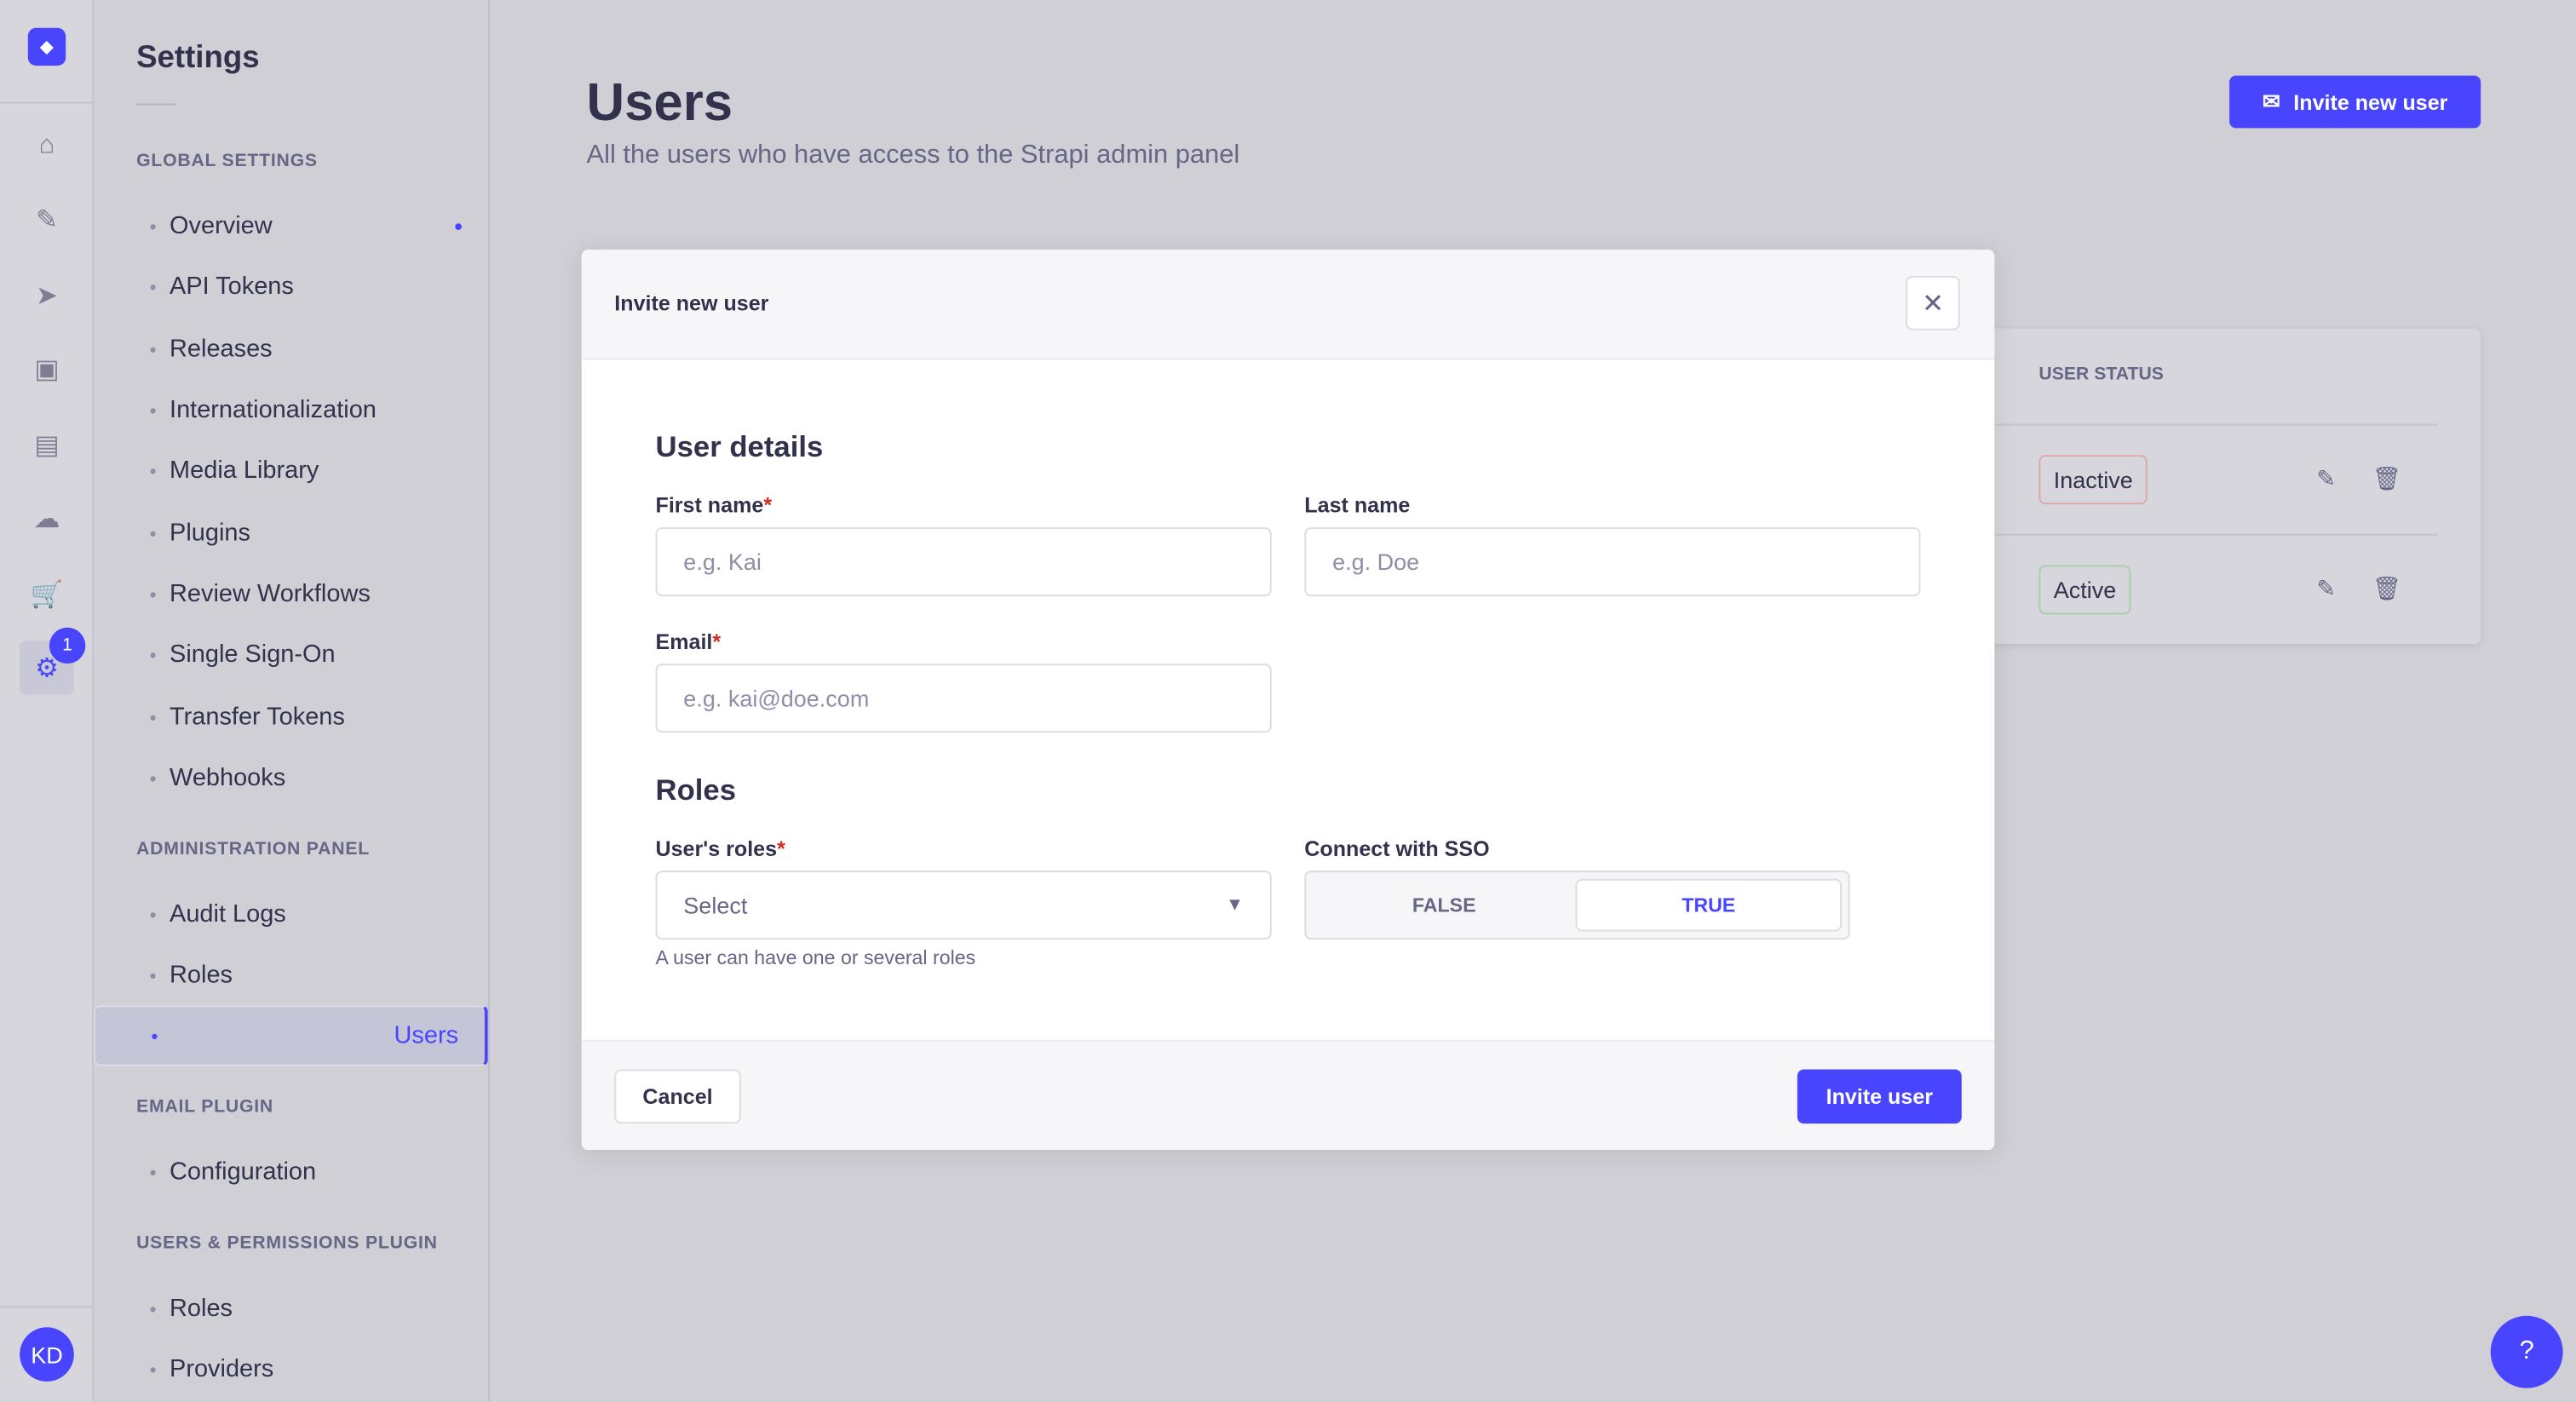  What do you see at coordinates (47, 220) in the screenshot?
I see `feather-icon: ✎` at bounding box center [47, 220].